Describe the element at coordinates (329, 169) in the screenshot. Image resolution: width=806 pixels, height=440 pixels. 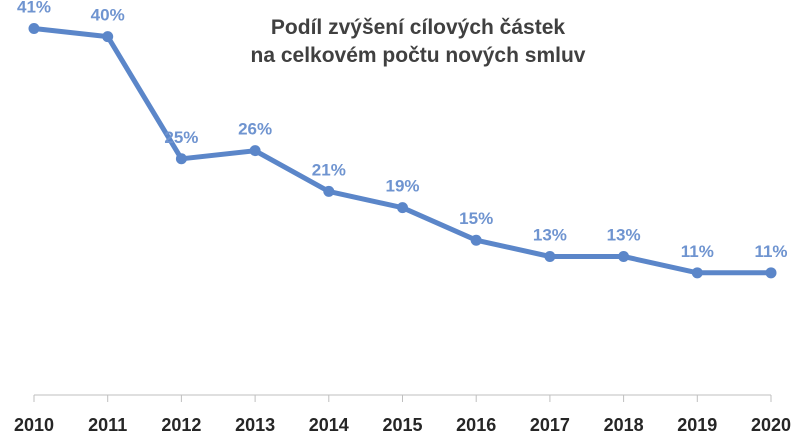
I see `data-label: 21%` at that location.